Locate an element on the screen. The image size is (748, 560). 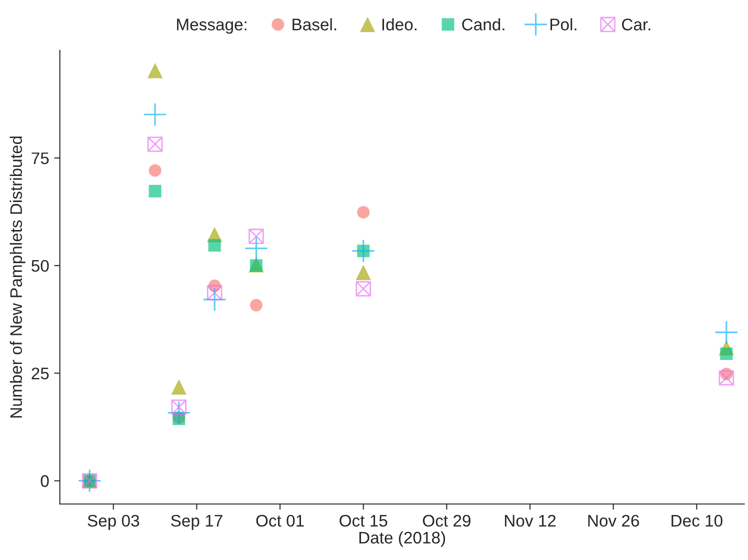
legend-label: Basel. is located at coordinates (314, 24).